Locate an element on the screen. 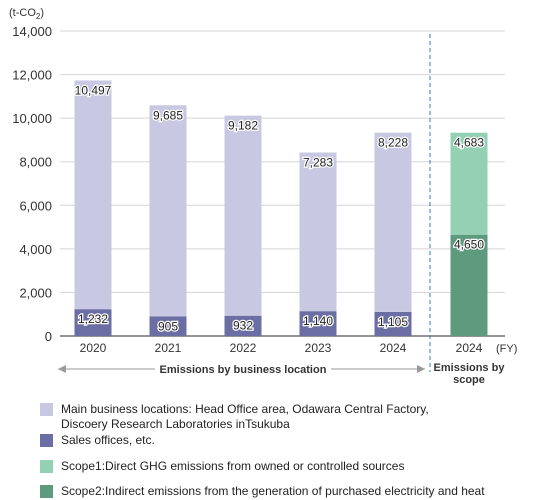 The height and width of the screenshot is (500, 558). bar-emissions-by-business-location-2021-s0 is located at coordinates (168, 326).